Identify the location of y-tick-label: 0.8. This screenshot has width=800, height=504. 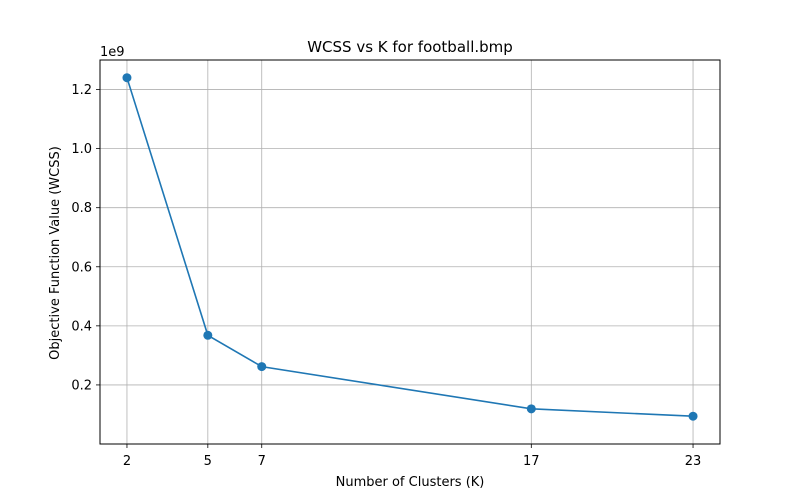
(81, 208).